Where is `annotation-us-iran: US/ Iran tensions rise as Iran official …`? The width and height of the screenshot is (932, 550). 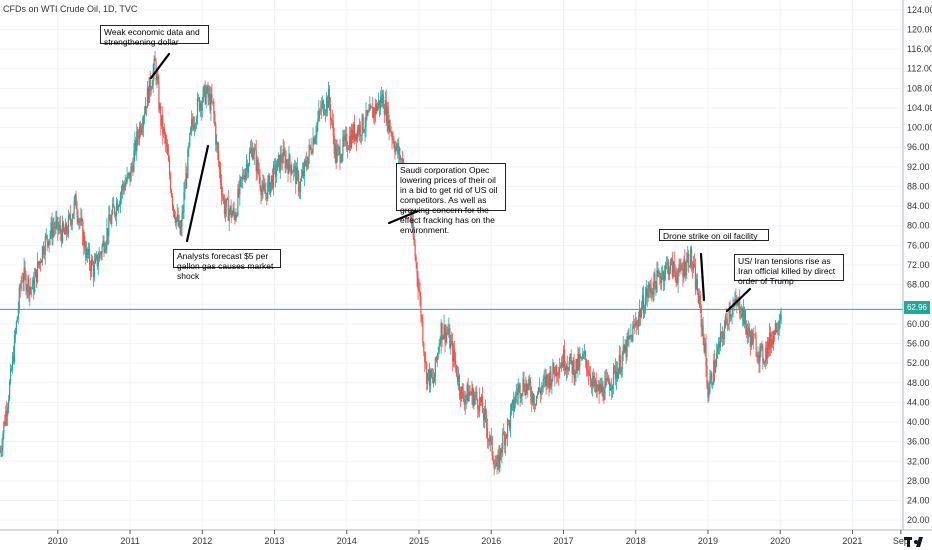 annotation-us-iran: US/ Iran tensions rise as Iran official … is located at coordinates (789, 270).